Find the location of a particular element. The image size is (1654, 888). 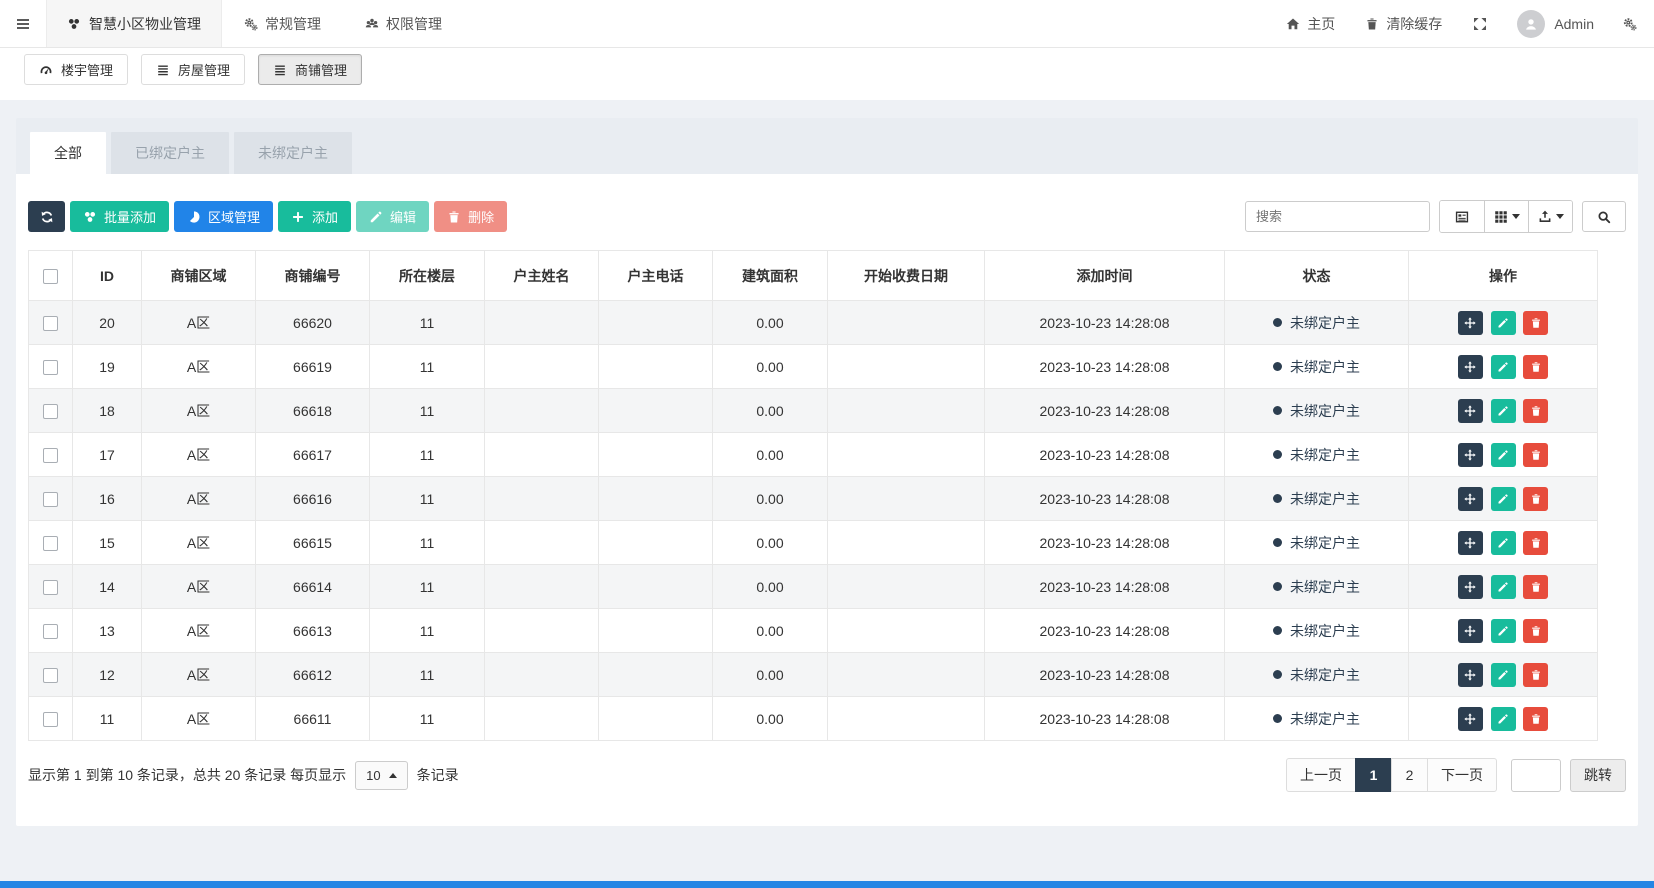

clear-cache-link: 清除缓存 is located at coordinates (1403, 24).